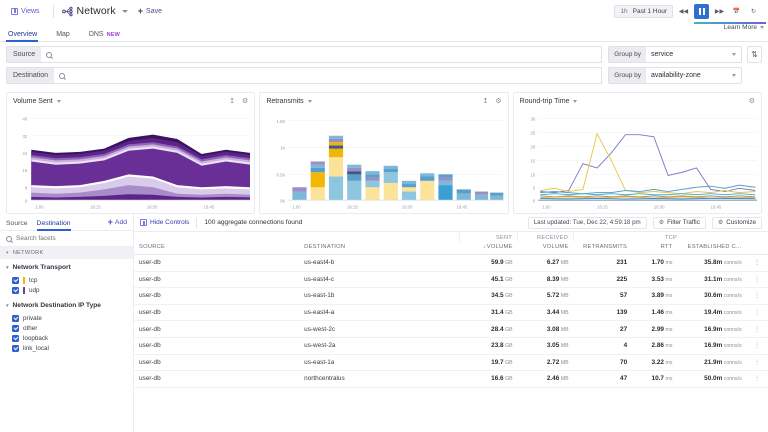  What do you see at coordinates (736, 222) in the screenshot?
I see `customize-button: ⚙ Customize` at bounding box center [736, 222].